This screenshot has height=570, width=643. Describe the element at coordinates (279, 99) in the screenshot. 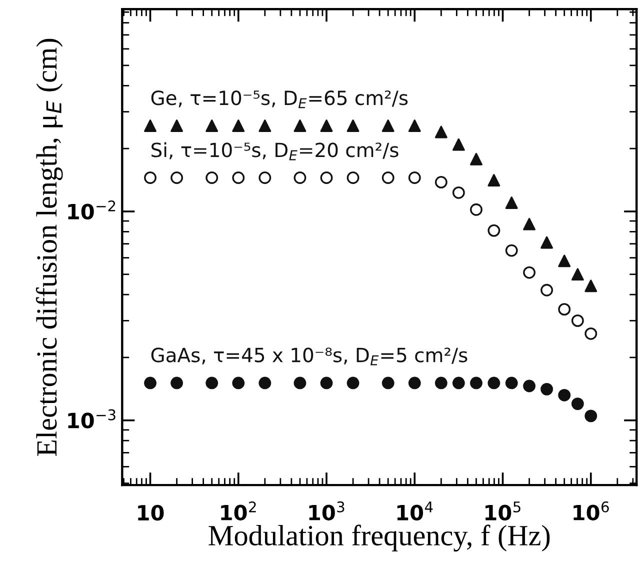

I see `series-label: Ge, τ=10⁻⁵s, D$_{E}$=65 cm²/s` at that location.